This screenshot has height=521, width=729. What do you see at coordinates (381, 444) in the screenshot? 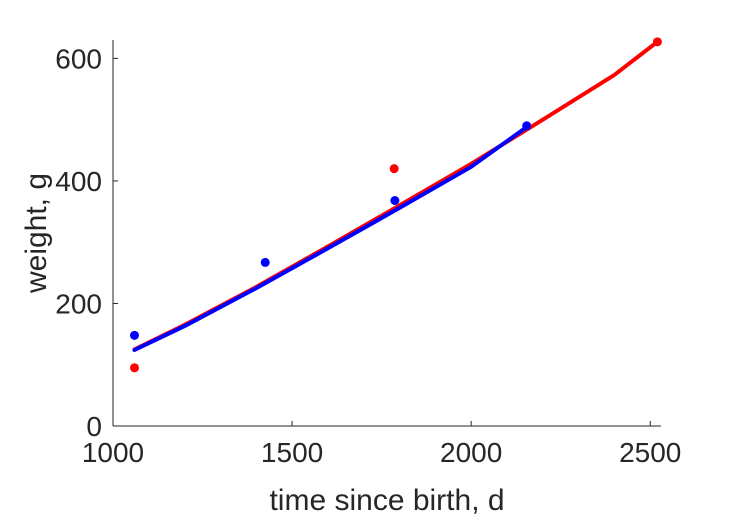
I see `x-ticks: 1000 1500 2000 2500` at bounding box center [381, 444].